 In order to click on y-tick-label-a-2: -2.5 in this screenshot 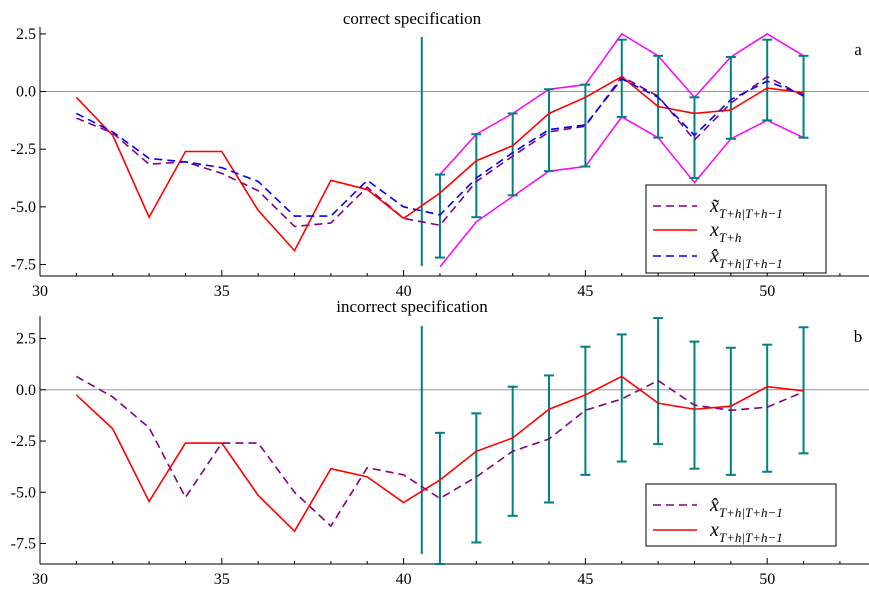, I will do `click(23, 149)`.